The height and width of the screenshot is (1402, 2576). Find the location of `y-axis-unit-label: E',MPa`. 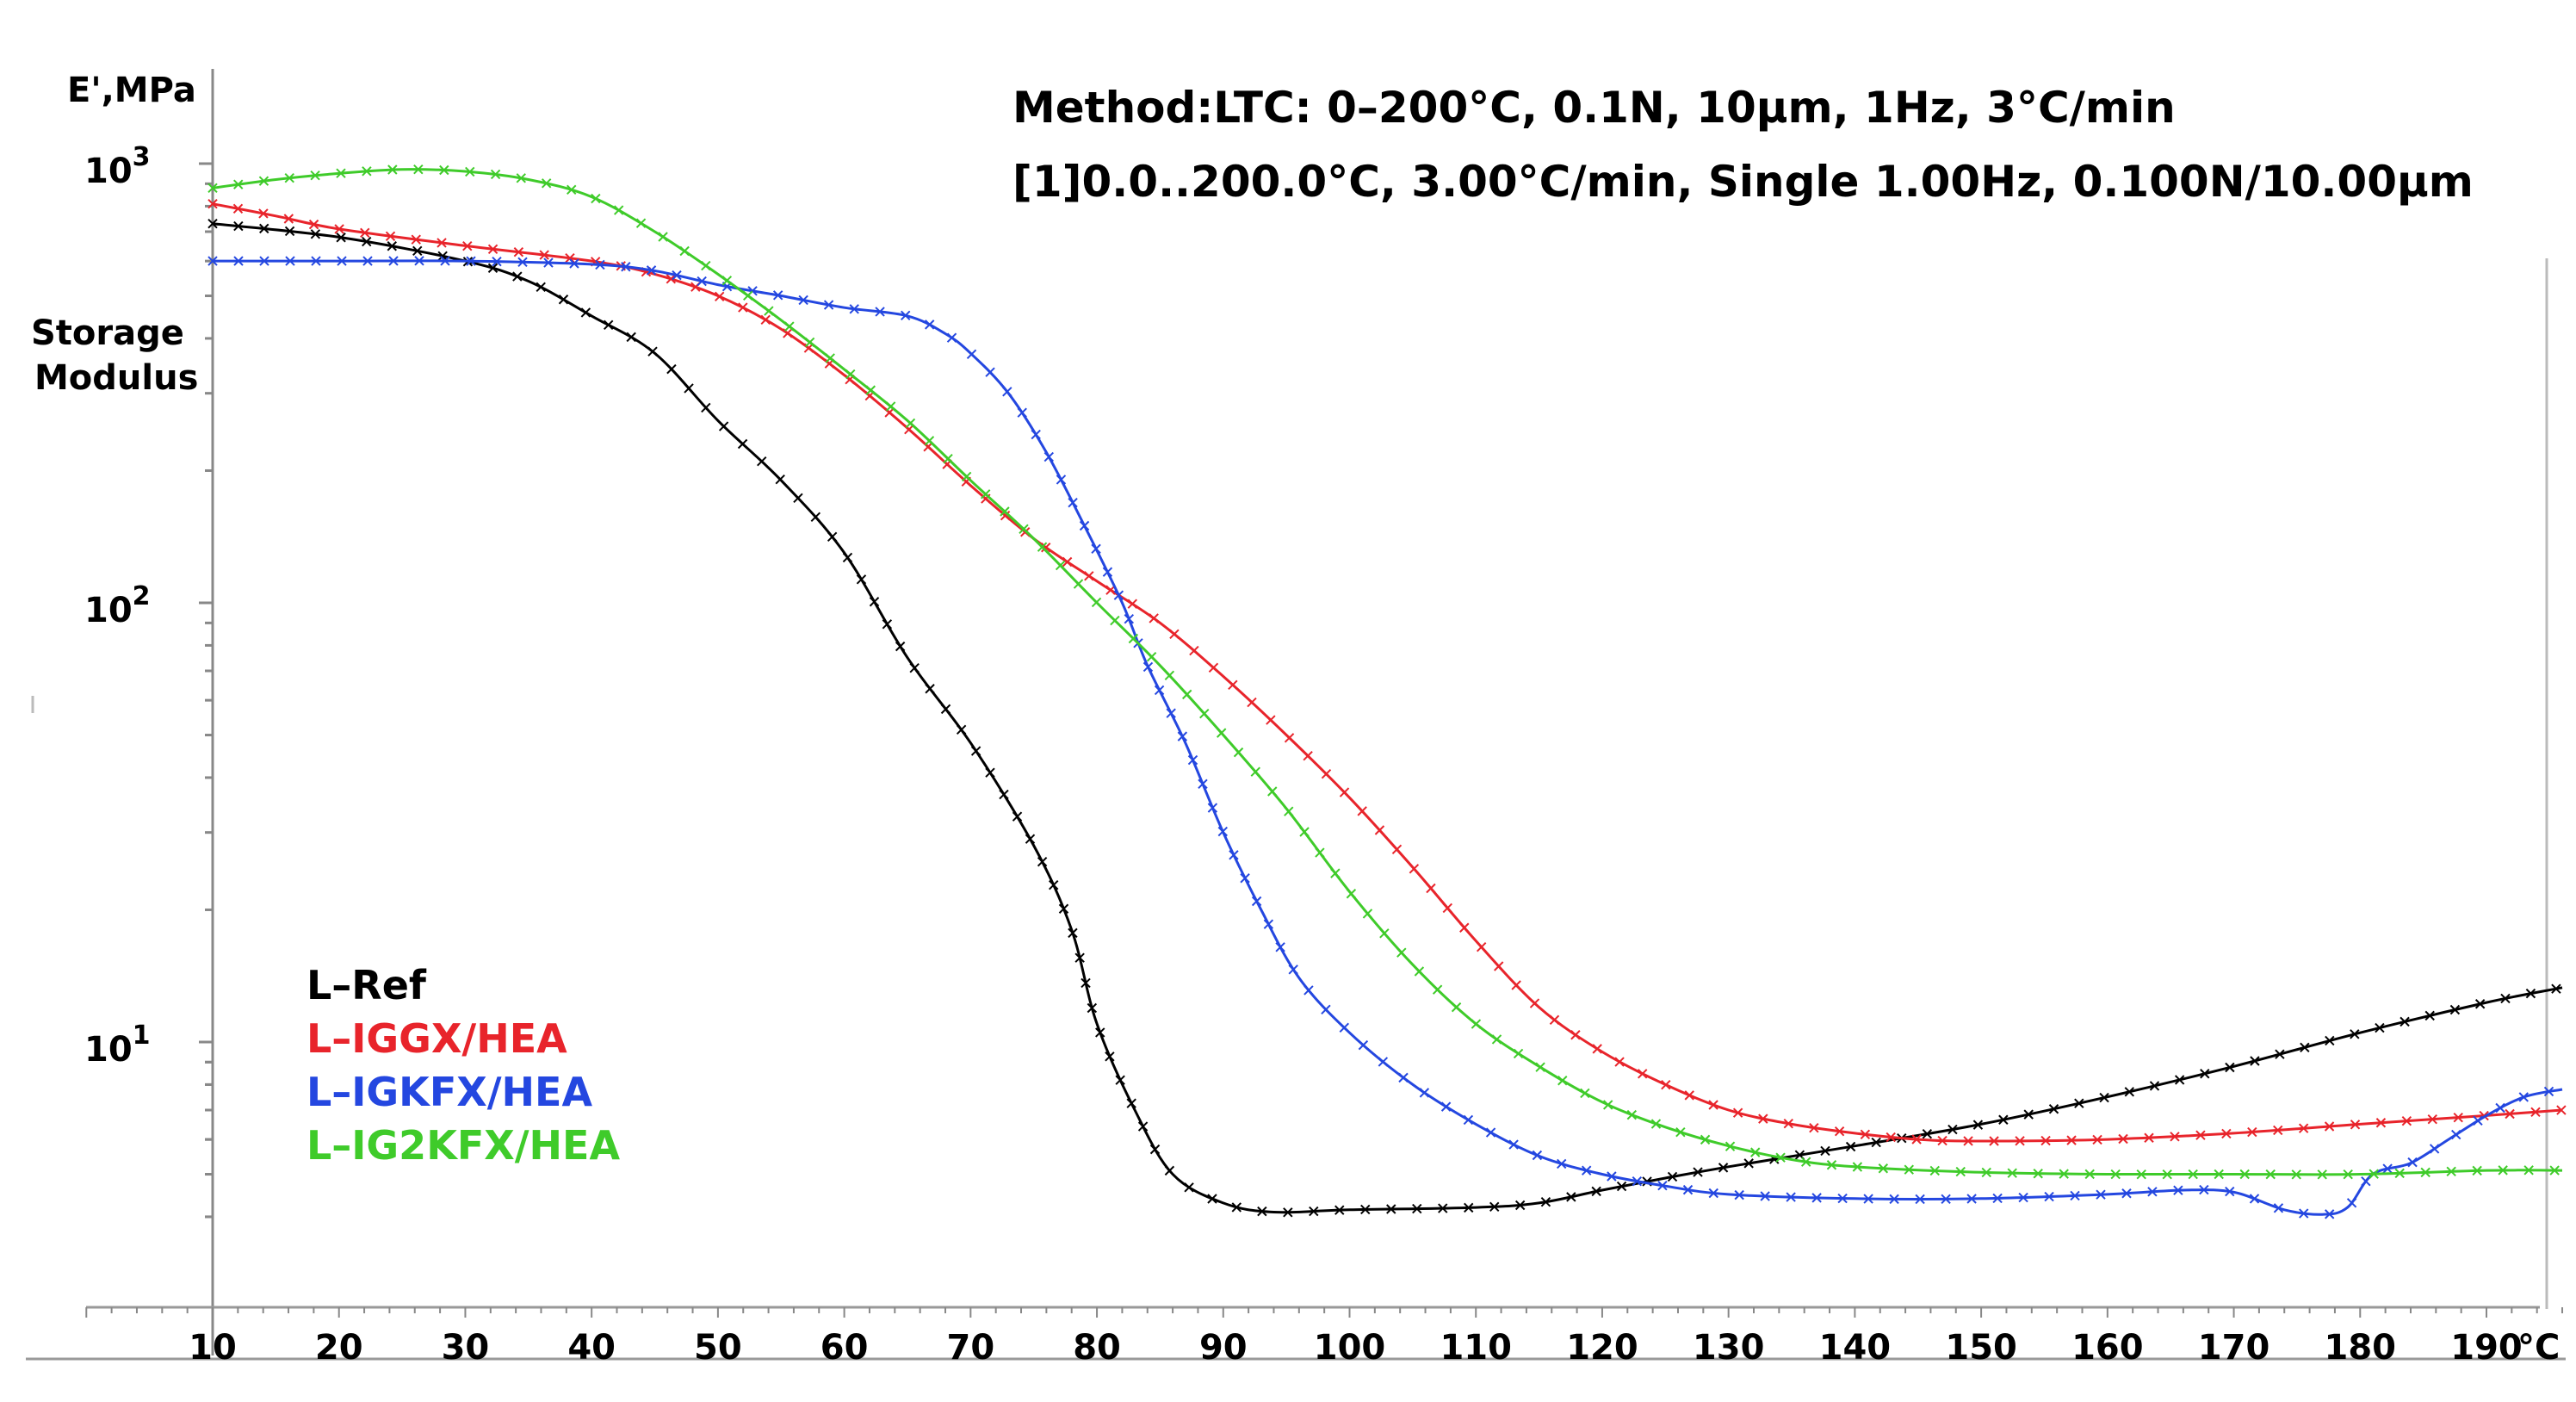

y-axis-unit-label: E',MPa is located at coordinates (131, 90).